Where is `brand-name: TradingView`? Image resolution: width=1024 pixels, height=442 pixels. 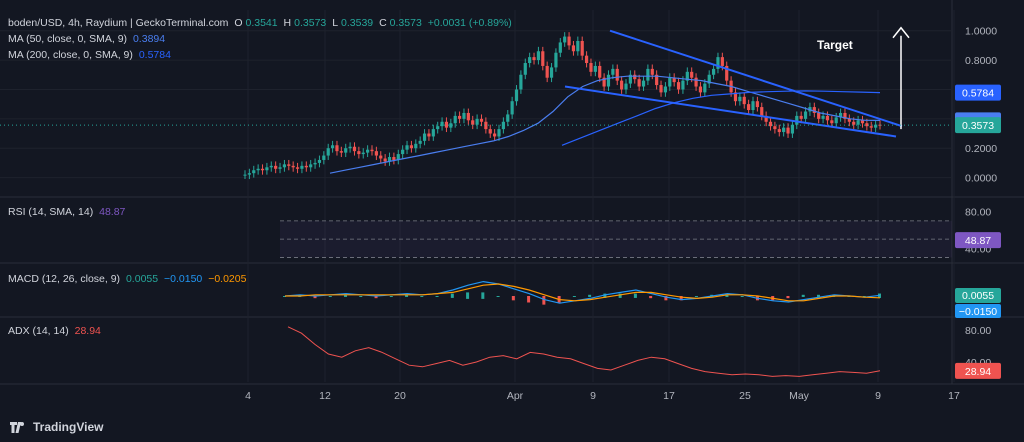 brand-name: TradingView is located at coordinates (68, 427).